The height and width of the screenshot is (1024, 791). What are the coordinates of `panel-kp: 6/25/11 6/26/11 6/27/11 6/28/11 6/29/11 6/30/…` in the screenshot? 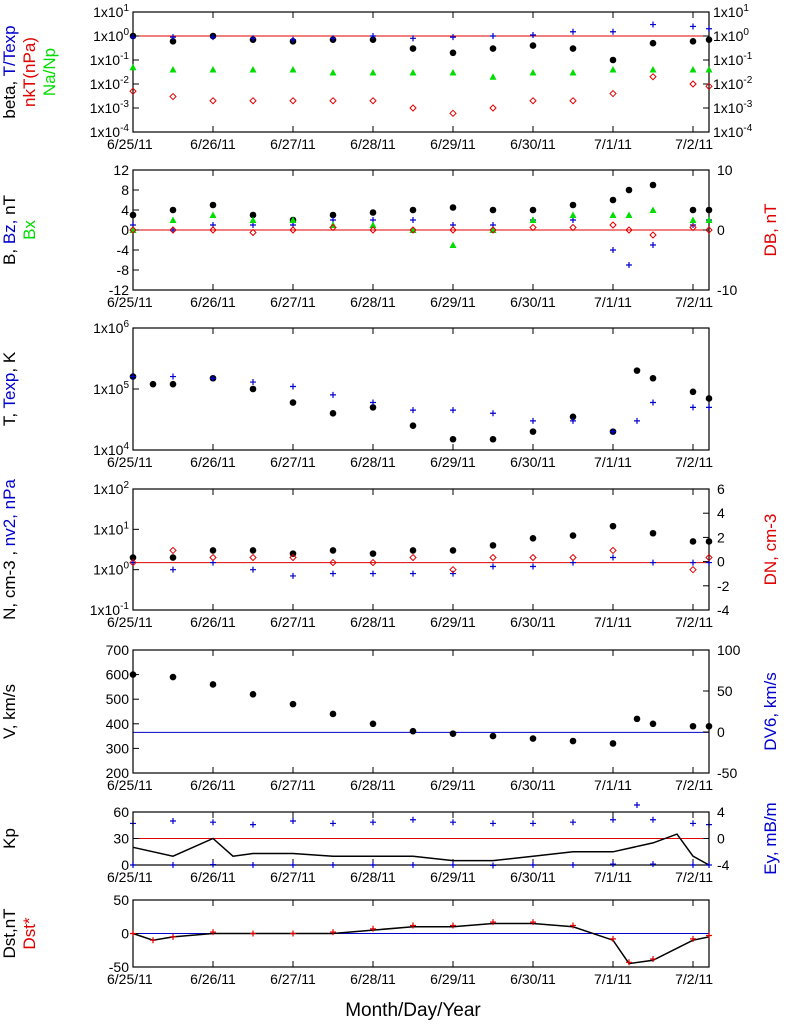 It's located at (390, 843).